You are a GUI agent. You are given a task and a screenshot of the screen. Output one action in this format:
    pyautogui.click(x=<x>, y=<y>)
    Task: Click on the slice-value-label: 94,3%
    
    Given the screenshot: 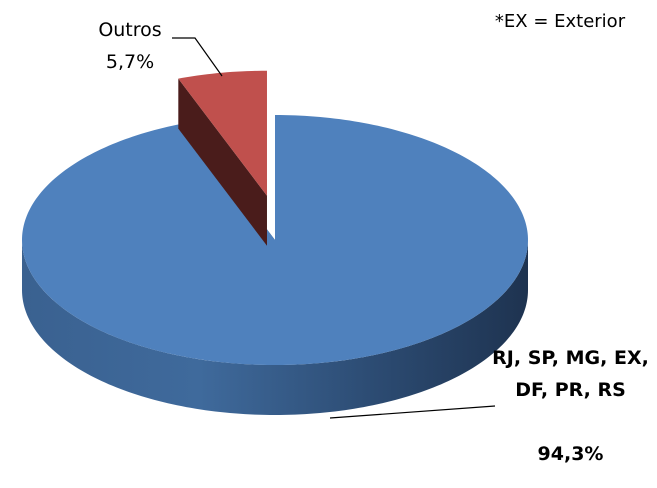 What is the action you would take?
    pyautogui.click(x=570, y=454)
    